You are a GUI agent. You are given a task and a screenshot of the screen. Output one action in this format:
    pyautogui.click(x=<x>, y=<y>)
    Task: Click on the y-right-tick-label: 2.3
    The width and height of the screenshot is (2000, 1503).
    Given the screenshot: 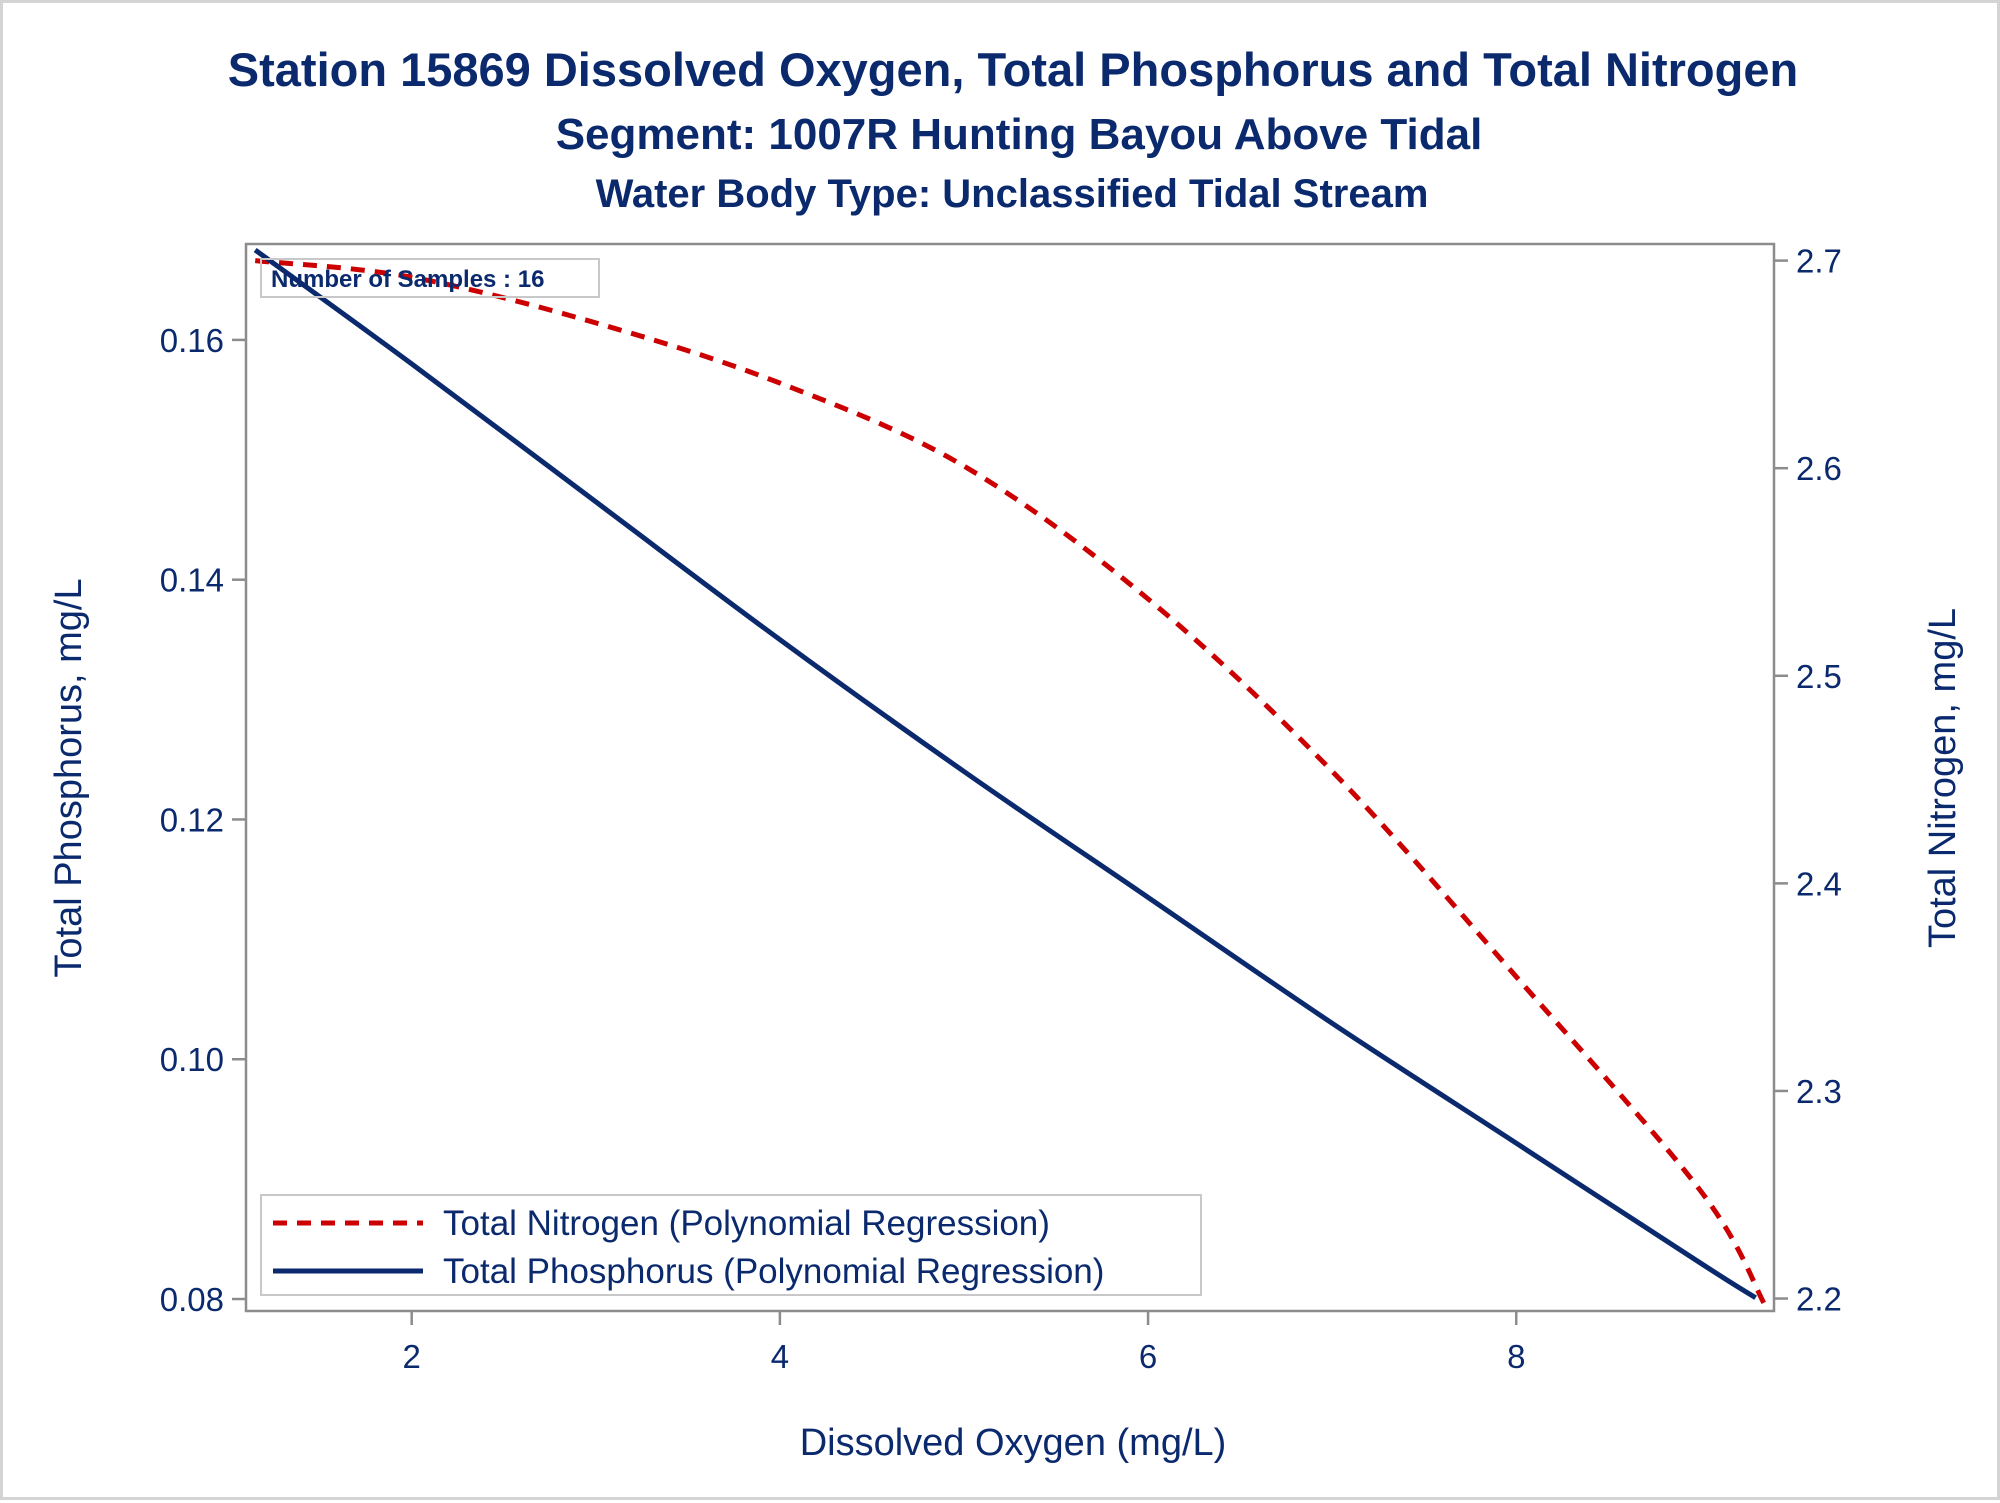 What is the action you would take?
    pyautogui.click(x=1819, y=1091)
    